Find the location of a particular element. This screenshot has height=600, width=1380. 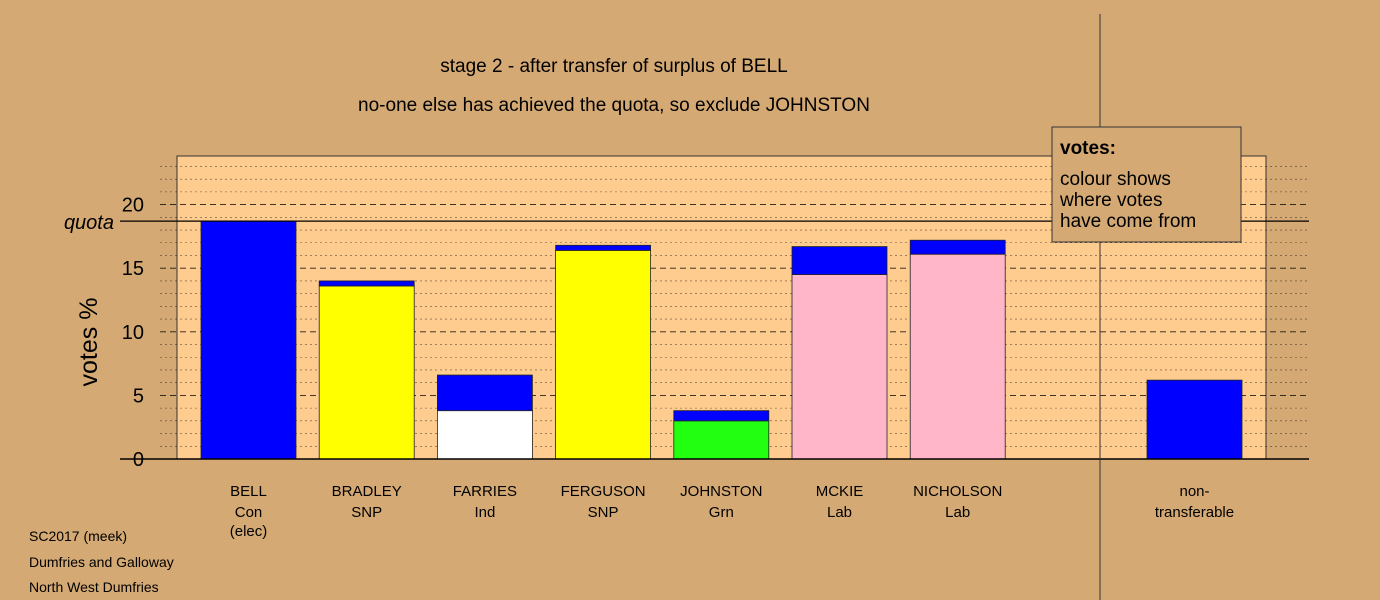

footer-line-3: North West Dumfries is located at coordinates (94, 587).